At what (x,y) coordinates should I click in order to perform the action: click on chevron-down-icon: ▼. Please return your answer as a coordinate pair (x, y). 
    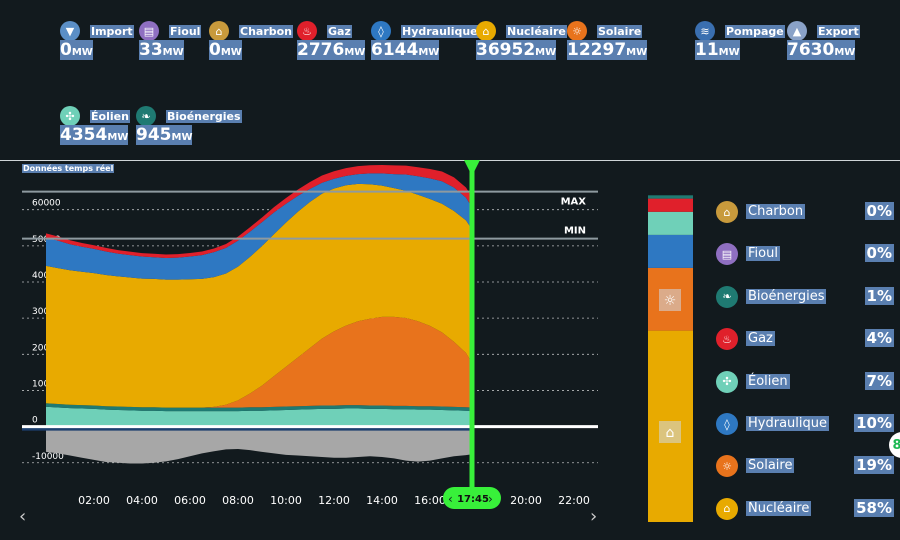
    Looking at the image, I should click on (70, 31).